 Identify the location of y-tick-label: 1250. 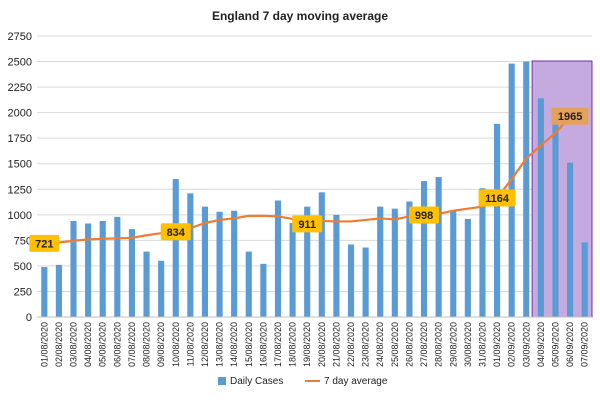
(20, 190).